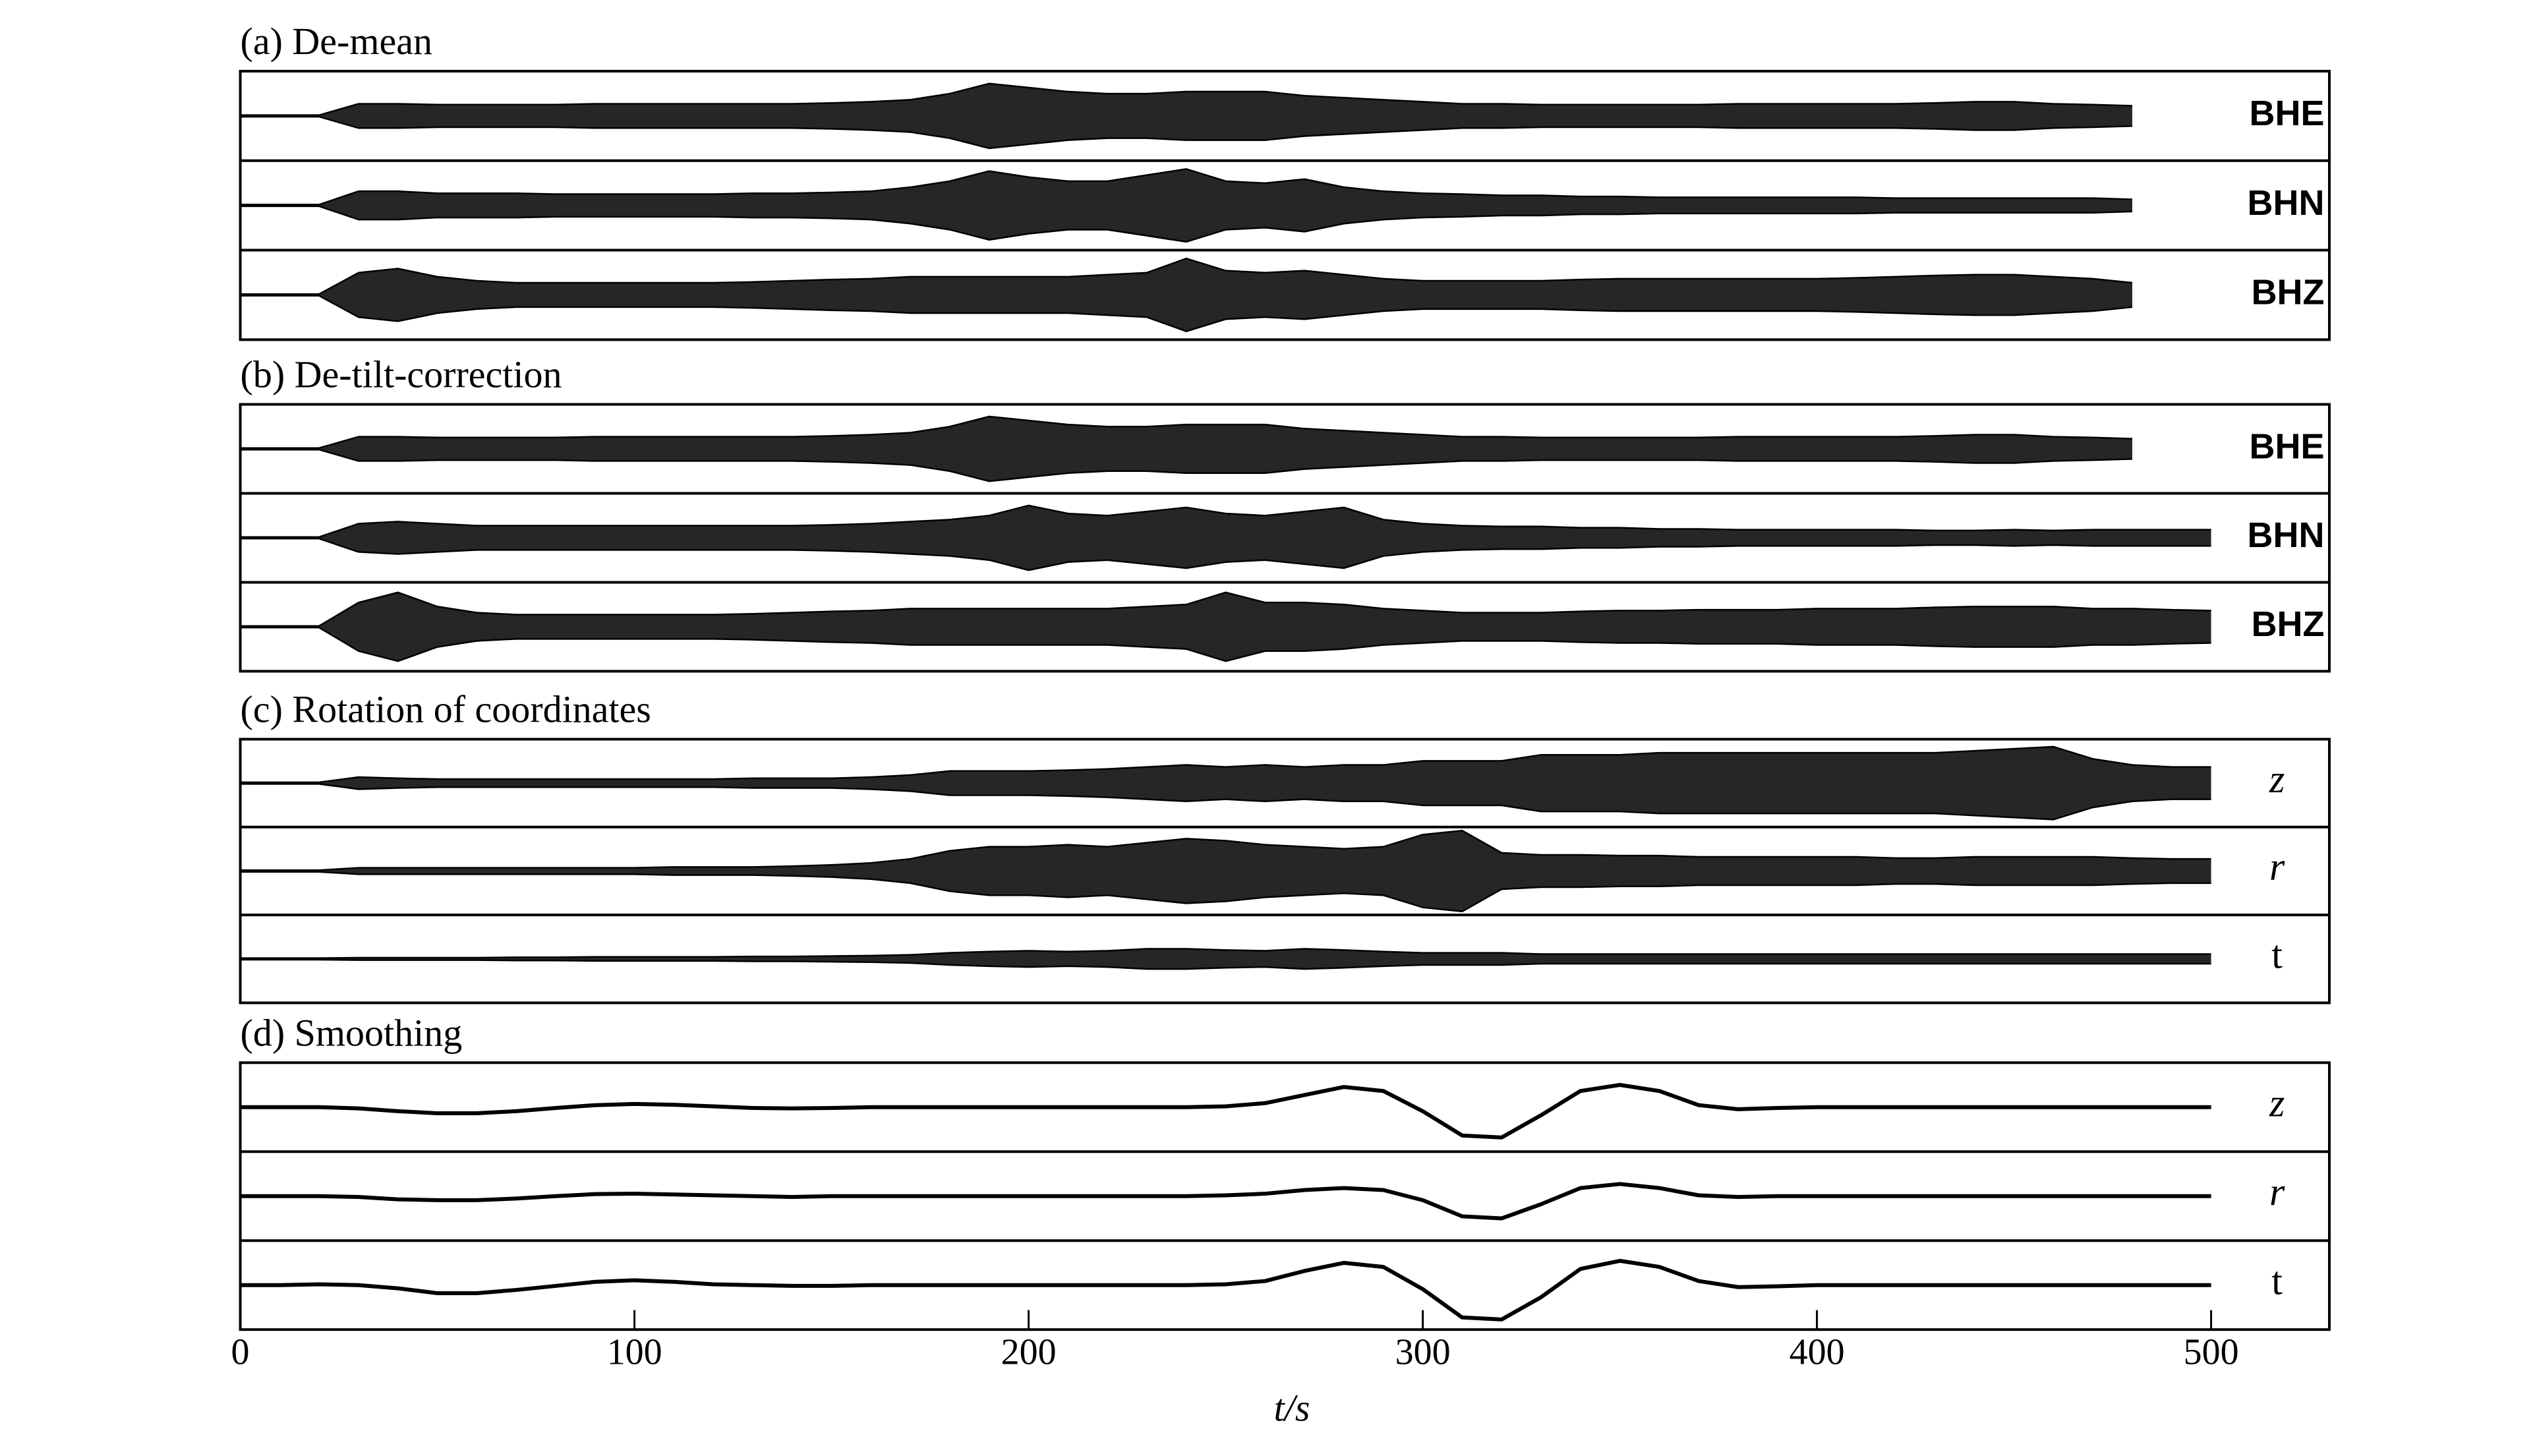  Describe the element at coordinates (352, 1032) in the screenshot. I see `panel-title: (d) Smoothing` at that location.